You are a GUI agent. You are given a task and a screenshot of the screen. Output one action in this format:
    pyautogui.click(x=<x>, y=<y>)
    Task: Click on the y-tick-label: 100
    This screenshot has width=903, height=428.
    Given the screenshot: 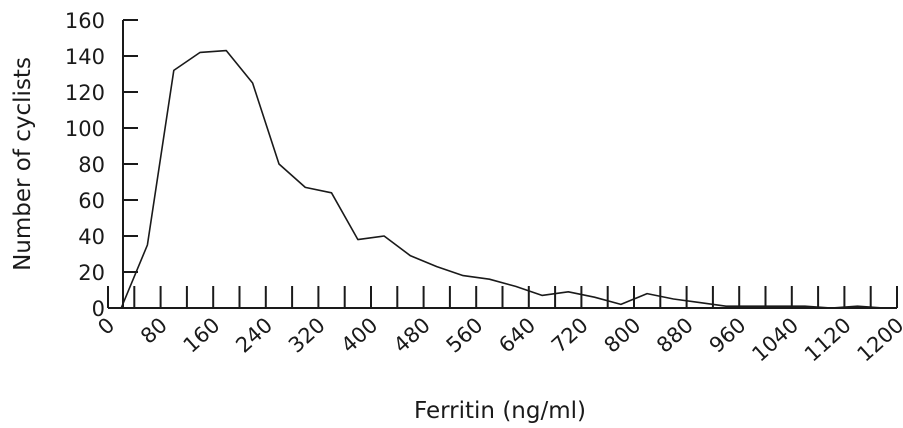 What is the action you would take?
    pyautogui.click(x=85, y=129)
    